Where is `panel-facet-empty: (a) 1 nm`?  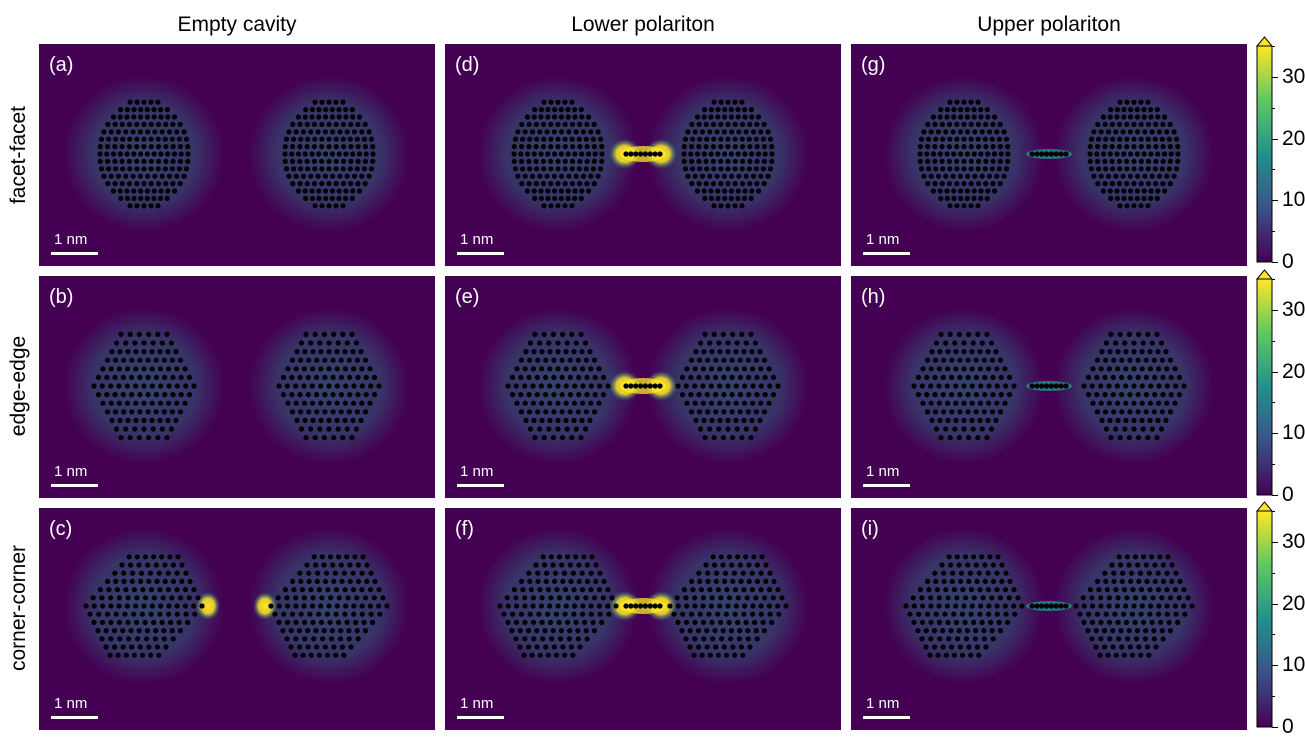
panel-facet-empty: (a) 1 nm is located at coordinates (237, 155).